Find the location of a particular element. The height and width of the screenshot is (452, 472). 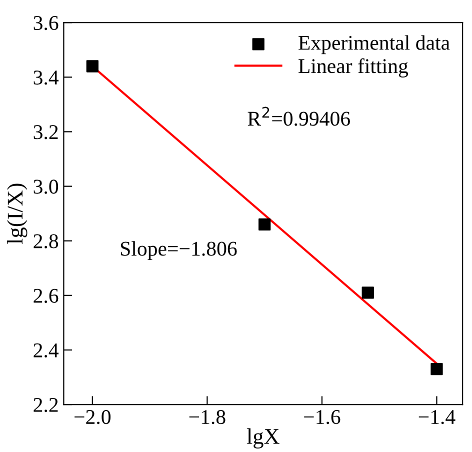

legend-label: Experimental data is located at coordinates (374, 44).